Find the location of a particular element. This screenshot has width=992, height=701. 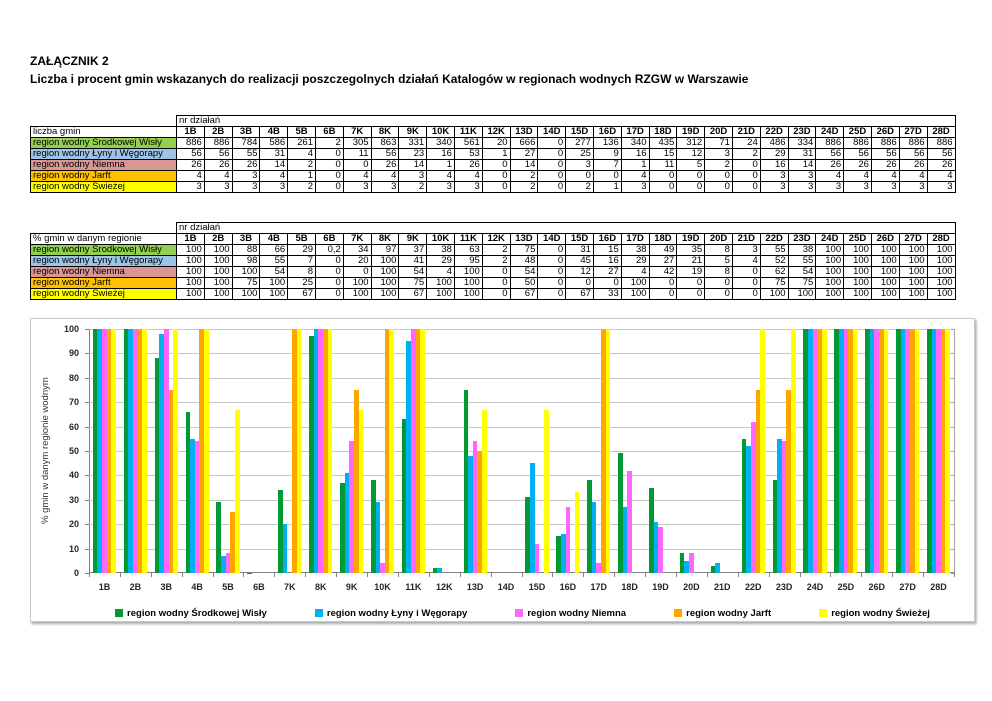

column-header-cell: 12K is located at coordinates (496, 132).